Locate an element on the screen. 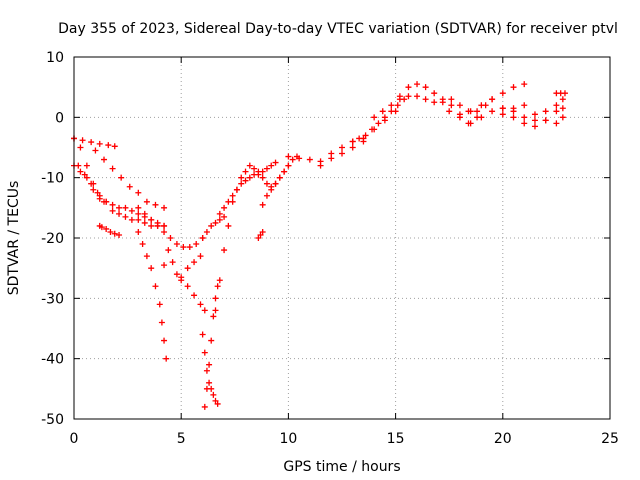 The width and height of the screenshot is (640, 480). series-arc-m is located at coordinates (210, 369).